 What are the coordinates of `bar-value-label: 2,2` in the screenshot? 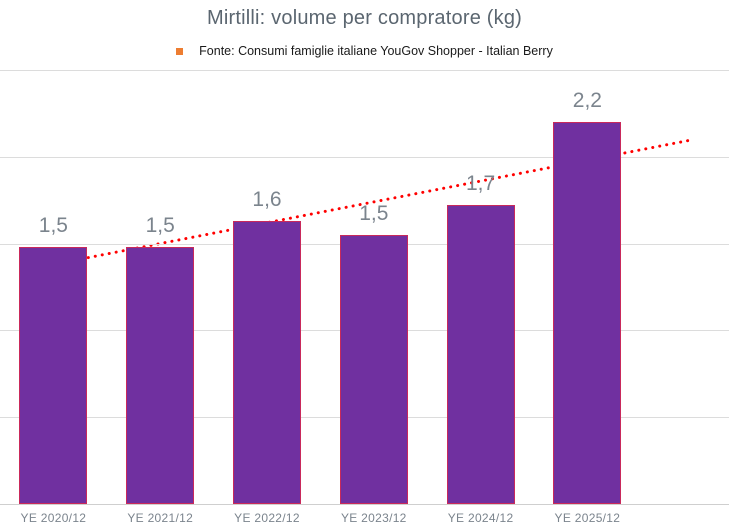 It's located at (587, 101).